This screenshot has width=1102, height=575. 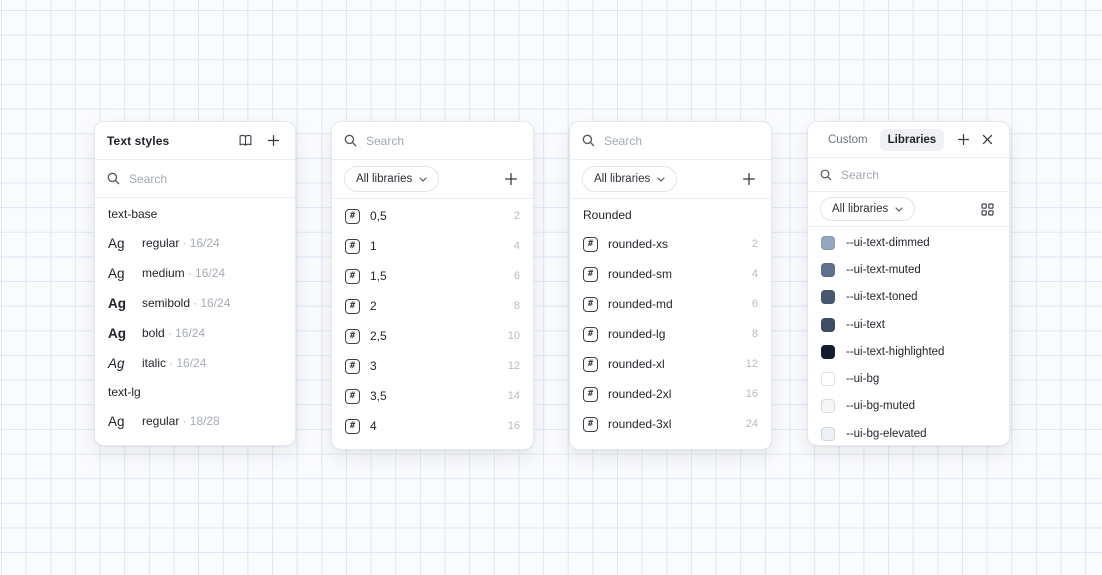 What do you see at coordinates (888, 242) in the screenshot?
I see `variable-name: --ui-text-dimmed` at bounding box center [888, 242].